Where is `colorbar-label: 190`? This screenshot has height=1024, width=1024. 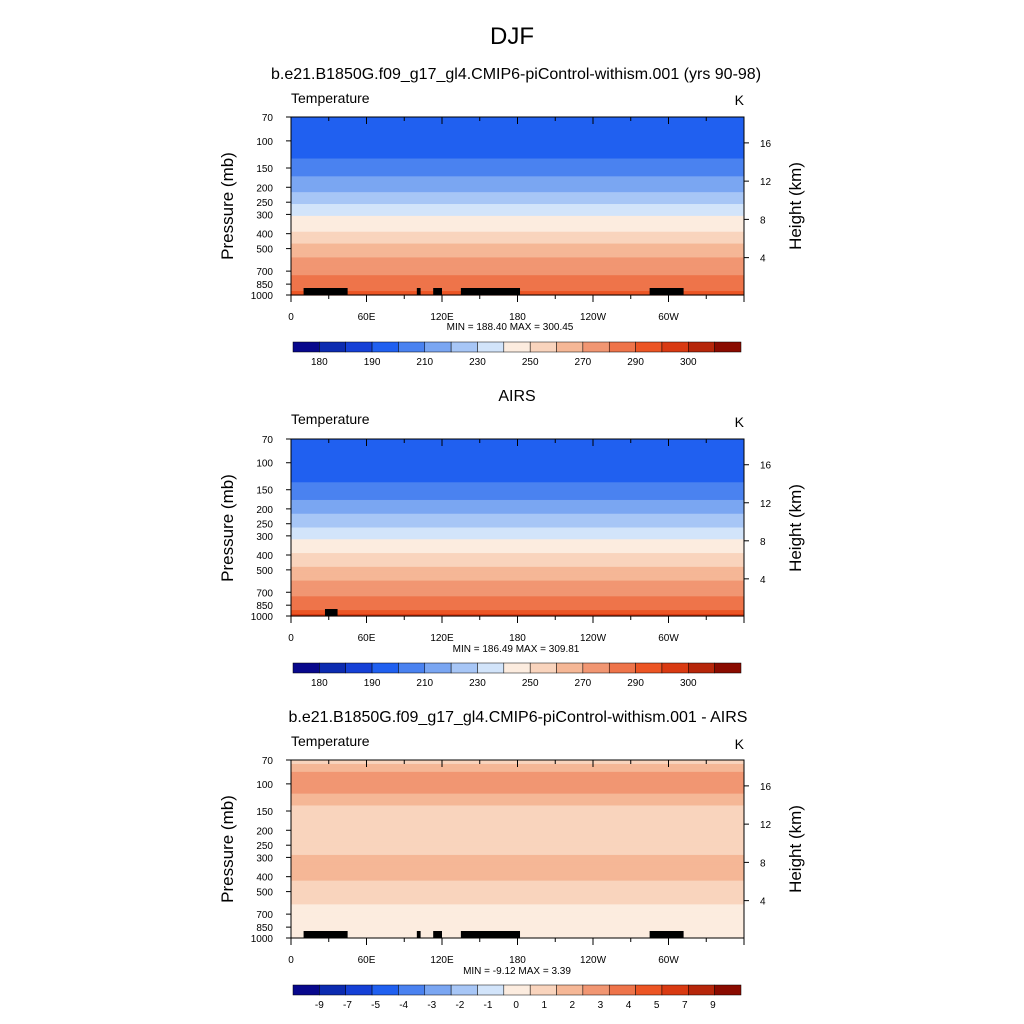 colorbar-label: 190 is located at coordinates (372, 362).